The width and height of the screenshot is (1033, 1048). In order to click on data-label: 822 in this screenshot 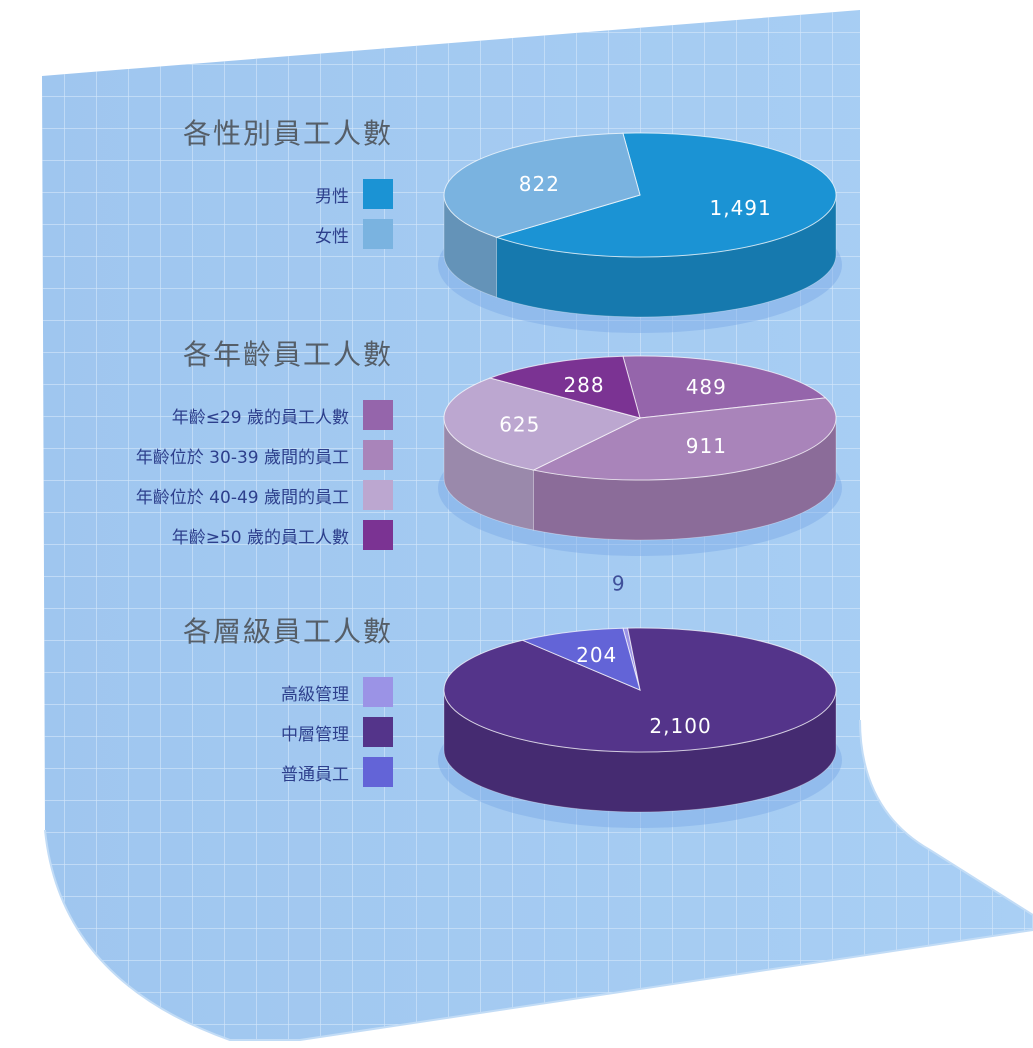, I will do `click(539, 184)`.